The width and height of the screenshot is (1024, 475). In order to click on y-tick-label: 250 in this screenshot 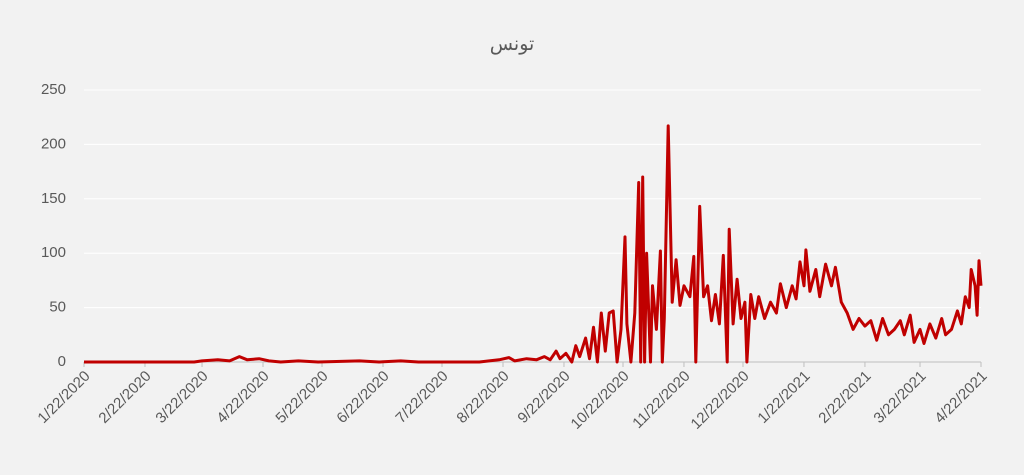, I will do `click(53, 89)`.